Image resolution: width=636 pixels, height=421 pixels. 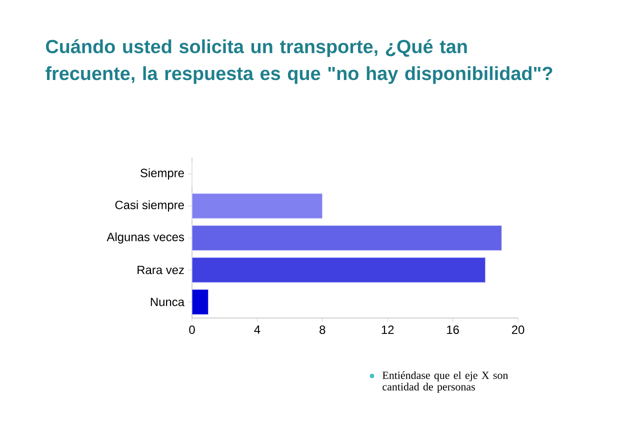 What do you see at coordinates (518, 330) in the screenshot?
I see `x-tick-label: 20` at bounding box center [518, 330].